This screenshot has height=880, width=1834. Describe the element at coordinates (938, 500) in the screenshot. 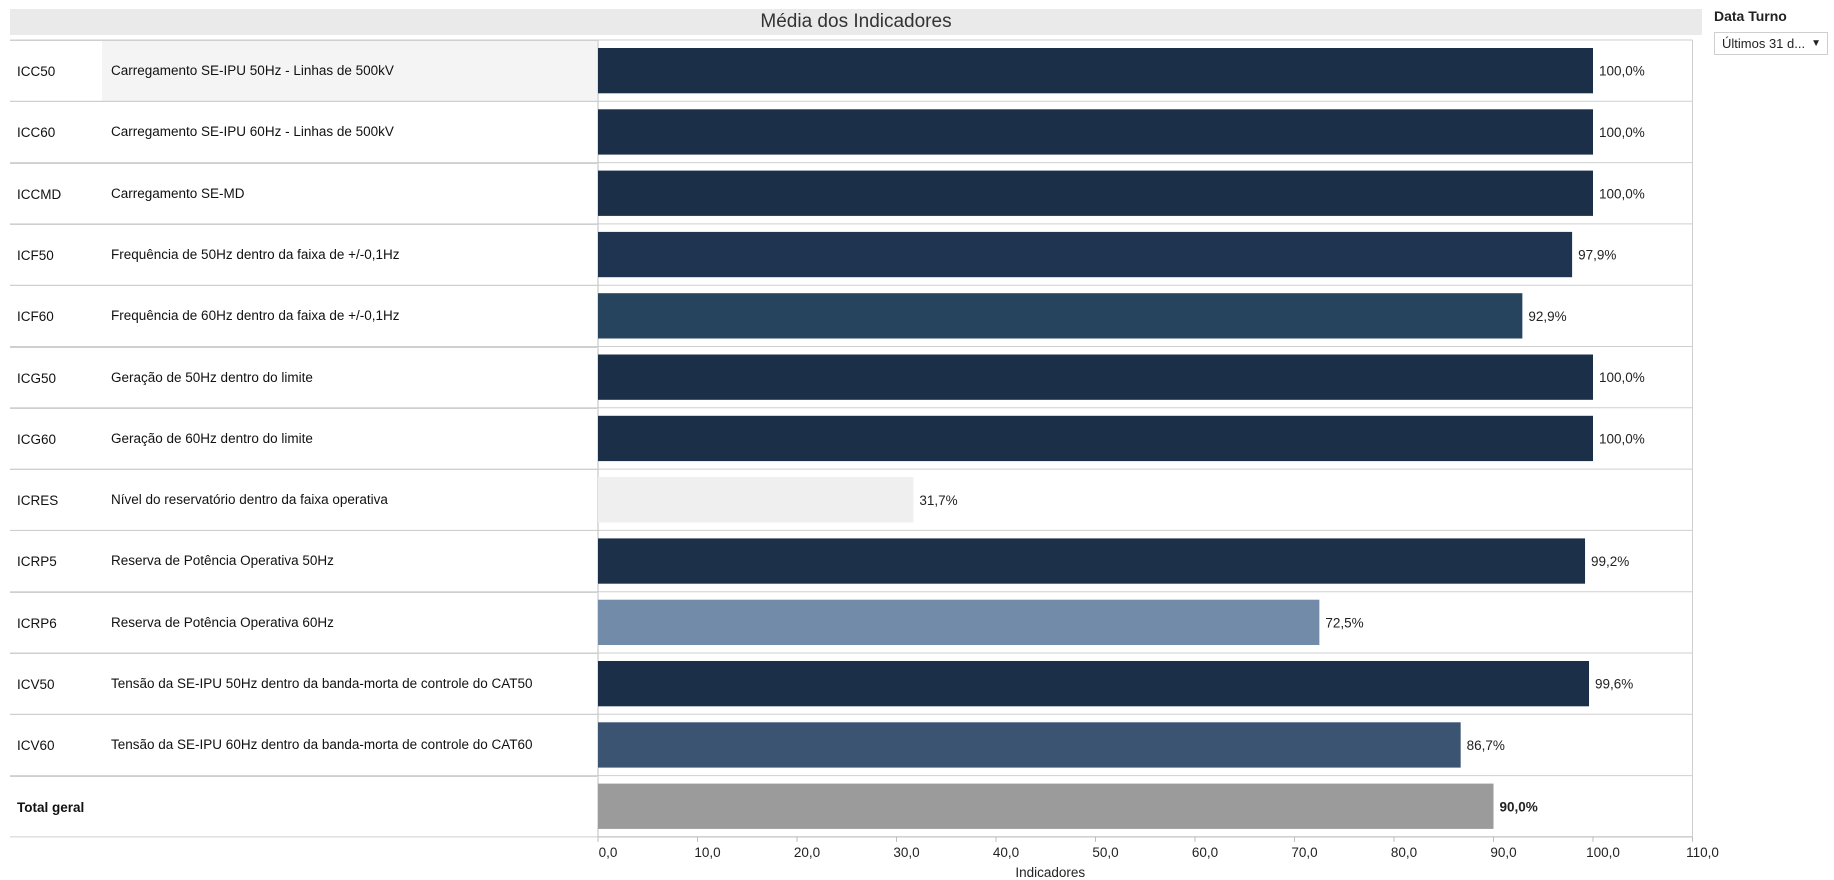

I see `bar-value-label: 31,7%` at that location.